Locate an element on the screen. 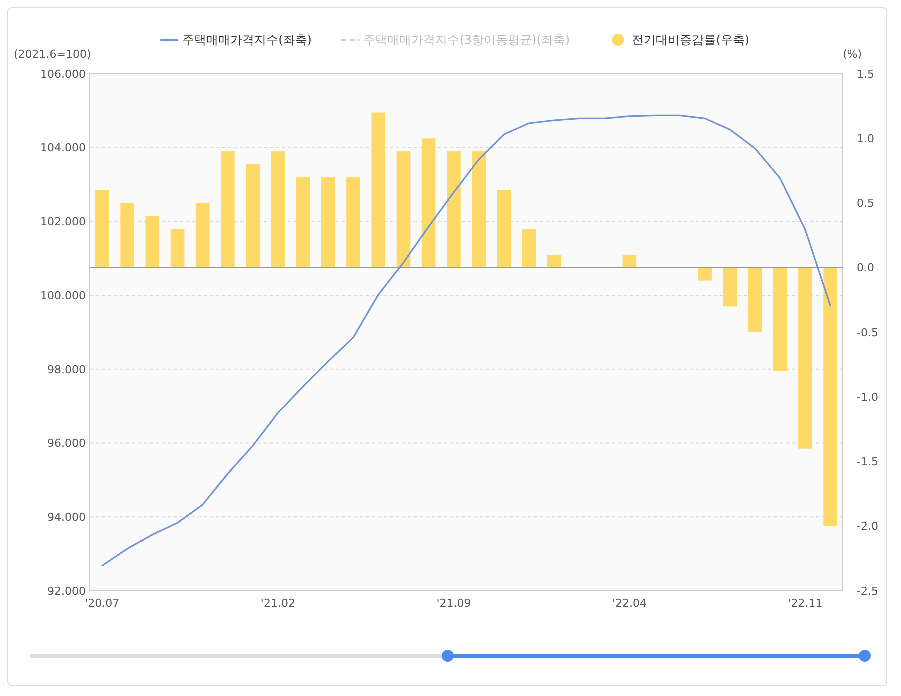 The width and height of the screenshot is (901, 696). x-tick-label: '22.04 is located at coordinates (629, 603).